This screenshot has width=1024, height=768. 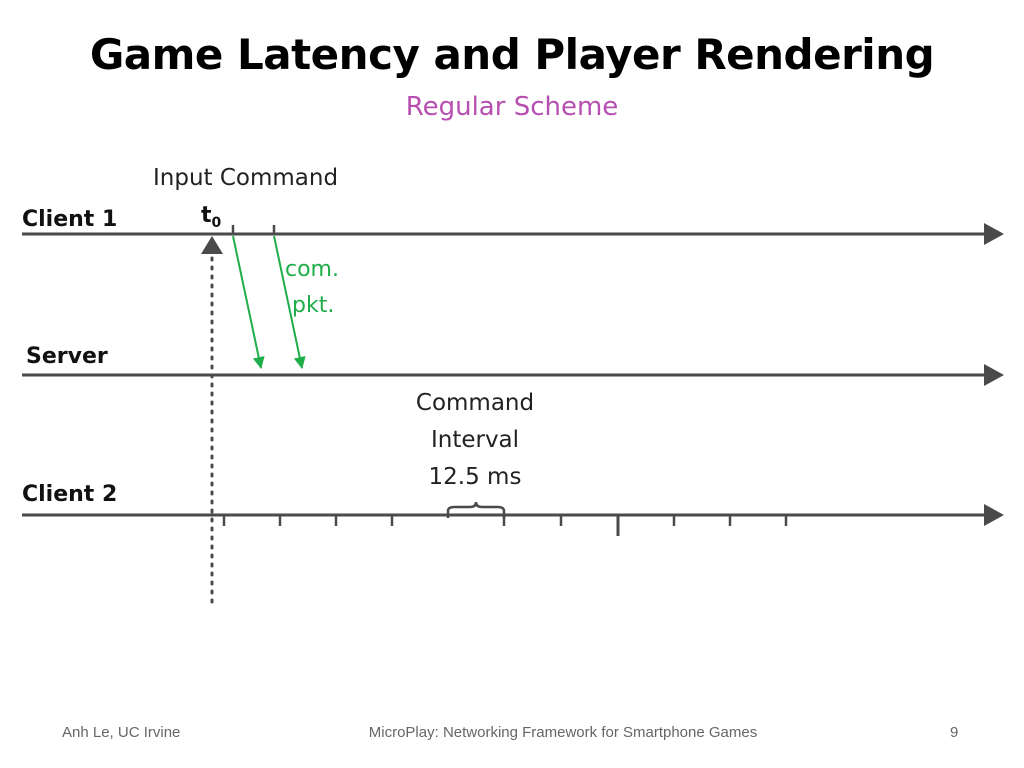 What do you see at coordinates (67, 356) in the screenshot?
I see `lane-label-server: Server` at bounding box center [67, 356].